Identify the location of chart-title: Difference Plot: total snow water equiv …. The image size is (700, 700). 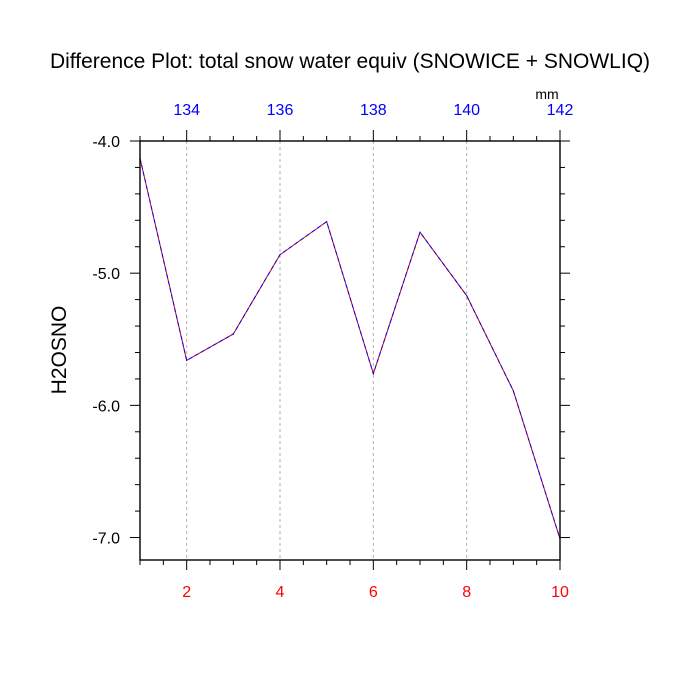
(350, 61).